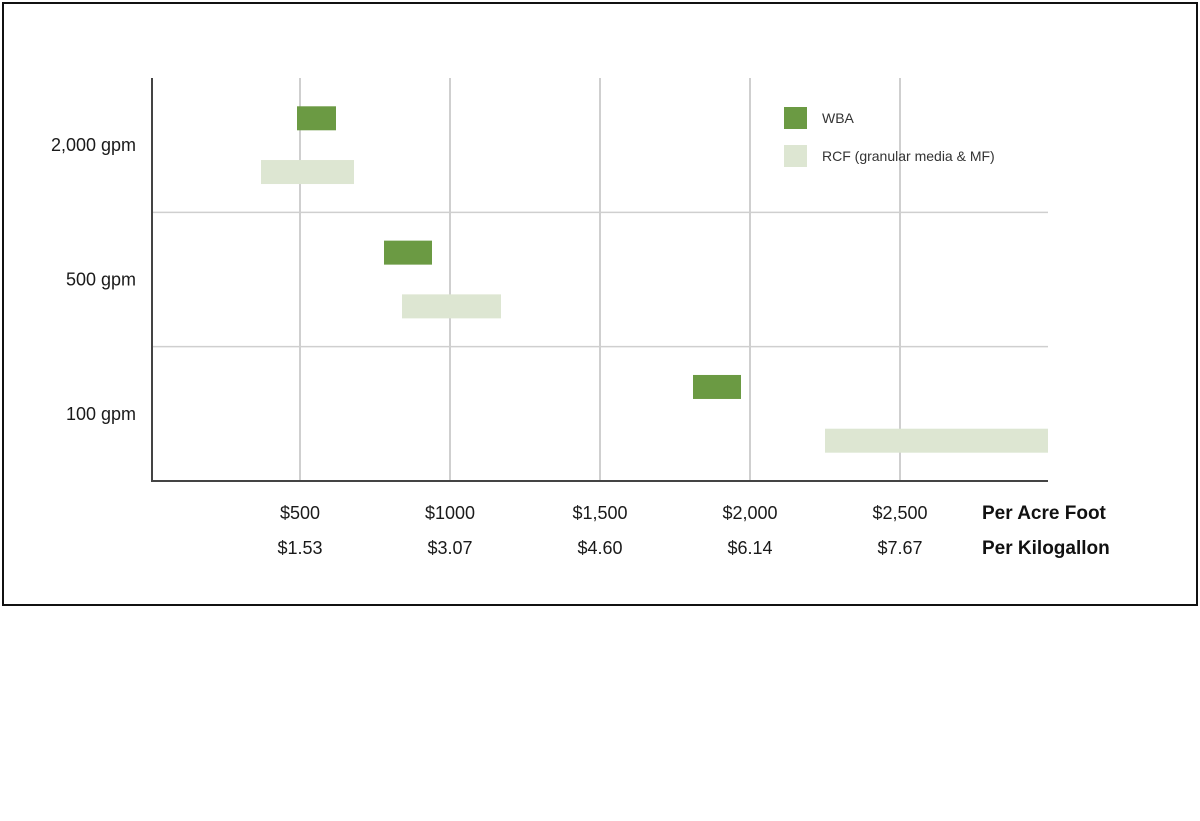 The image size is (1200, 821). Describe the element at coordinates (1044, 513) in the screenshot. I see `axis-title-acre-foot: Per Acre Foot` at that location.